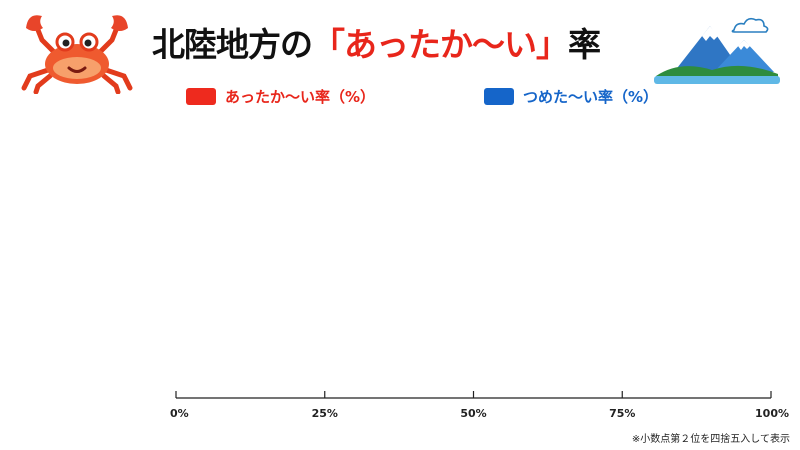 The width and height of the screenshot is (800, 450). I want to click on title-close-bracket: 」, so click(552, 44).